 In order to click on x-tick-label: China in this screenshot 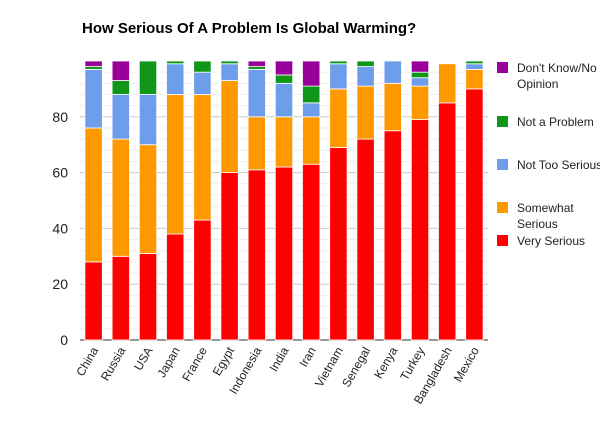, I will do `click(87, 361)`.